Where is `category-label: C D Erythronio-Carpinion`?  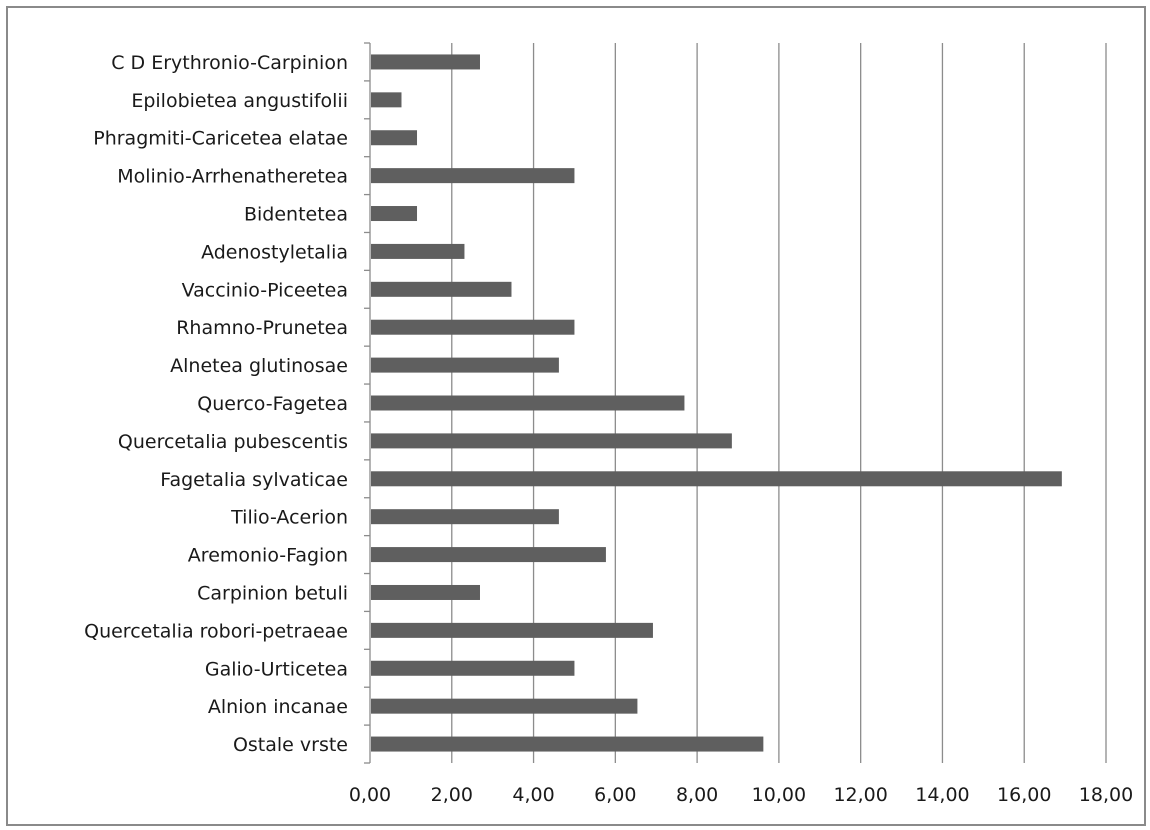
category-label: C D Erythronio-Carpinion is located at coordinates (229, 63).